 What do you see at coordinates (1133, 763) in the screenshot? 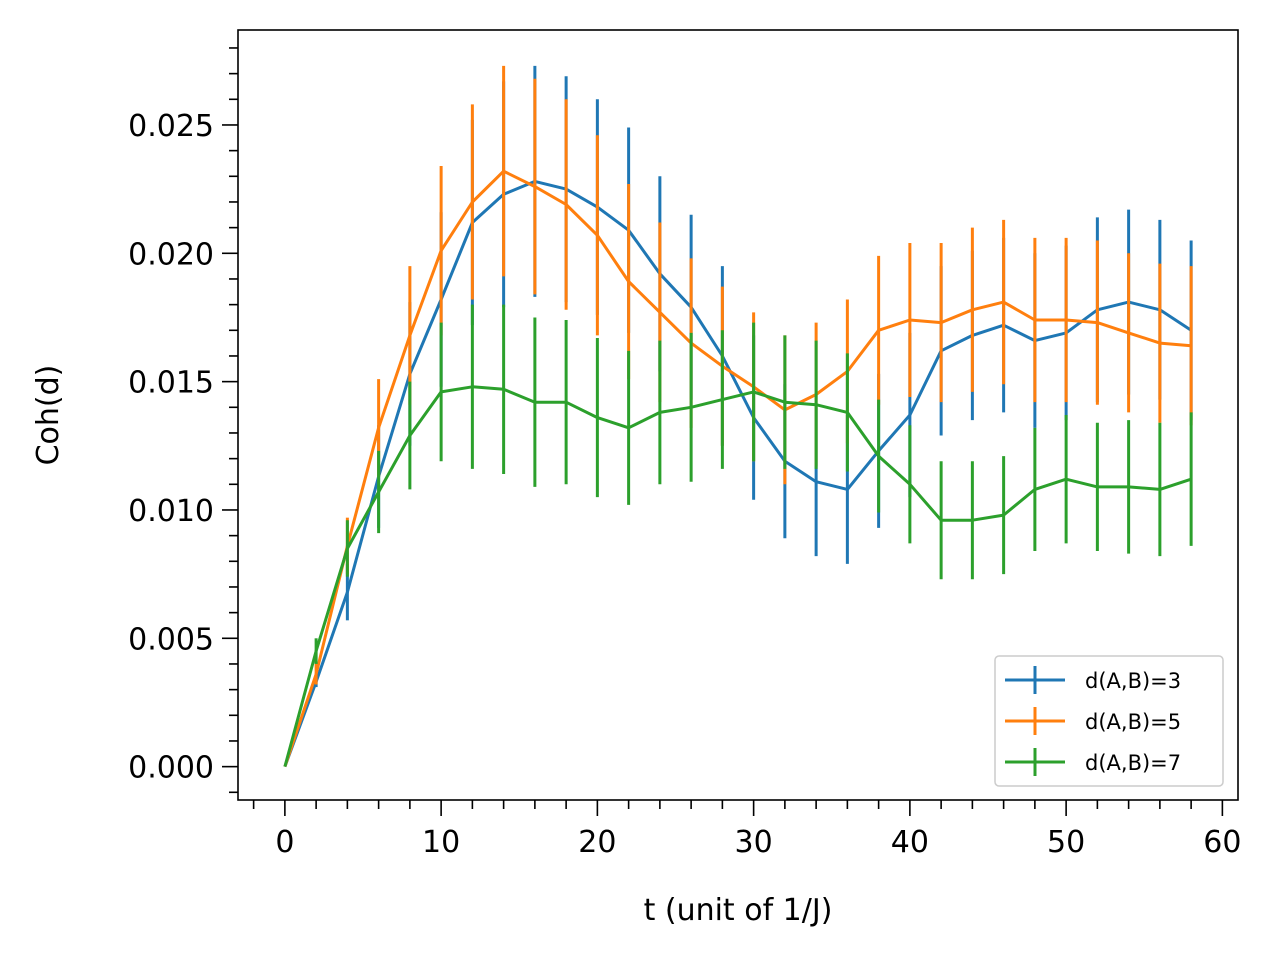
I see `legend-label: d(A,B)=7` at bounding box center [1133, 763].